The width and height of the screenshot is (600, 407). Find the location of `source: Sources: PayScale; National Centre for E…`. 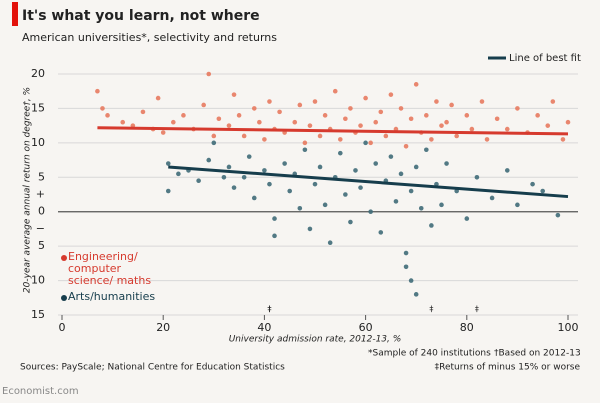

source: Sources: PayScale; National Centre for E… is located at coordinates (152, 368).